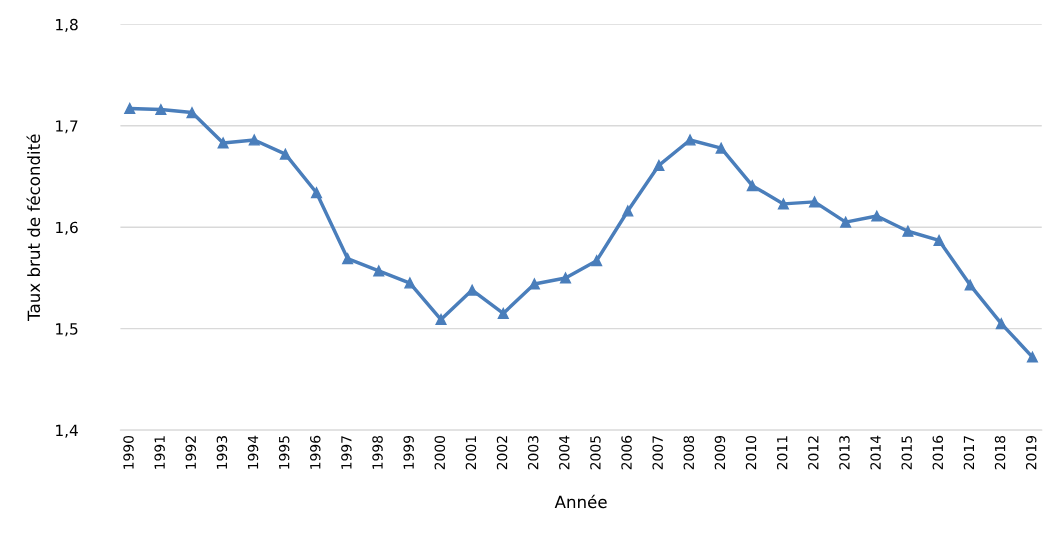 This screenshot has height=541, width=1047. I want to click on x-tick-label: 2012, so click(813, 453).